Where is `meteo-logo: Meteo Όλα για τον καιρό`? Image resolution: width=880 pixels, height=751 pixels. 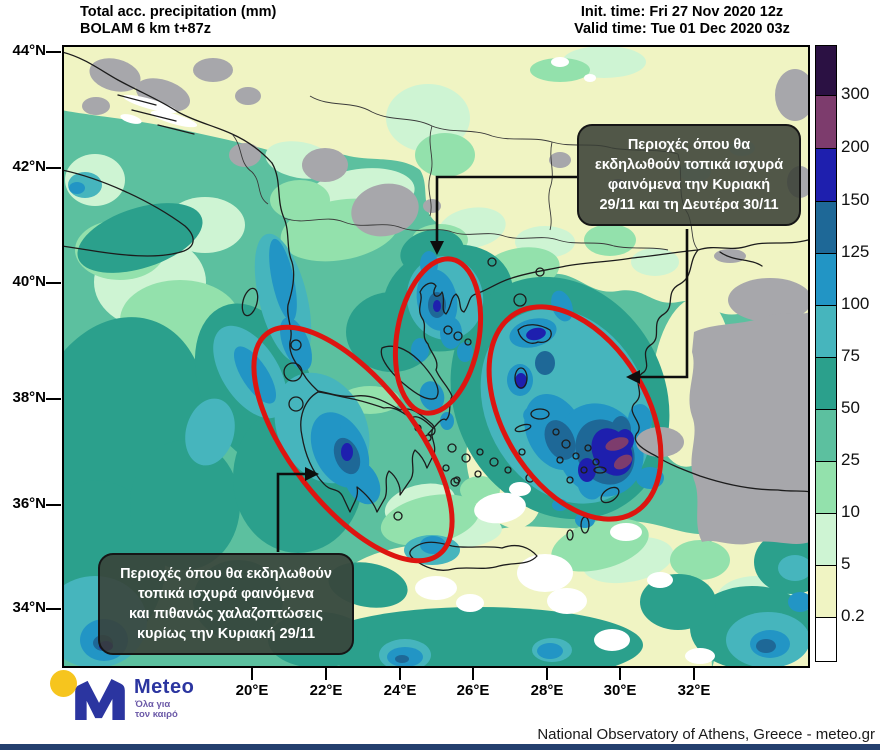
meteo-logo: Meteo Όλα για τον καιρό is located at coordinates (131, 700).